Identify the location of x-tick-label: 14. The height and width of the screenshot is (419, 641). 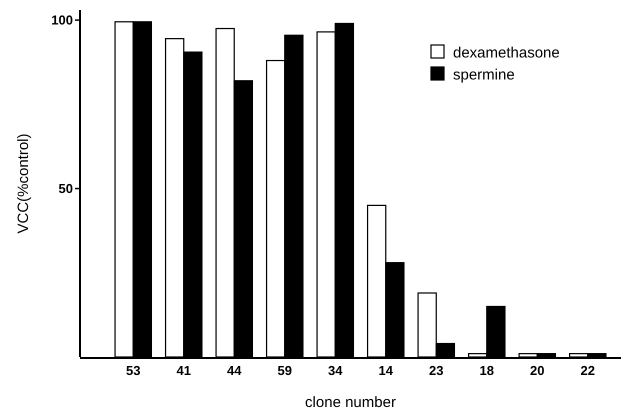
(386, 370).